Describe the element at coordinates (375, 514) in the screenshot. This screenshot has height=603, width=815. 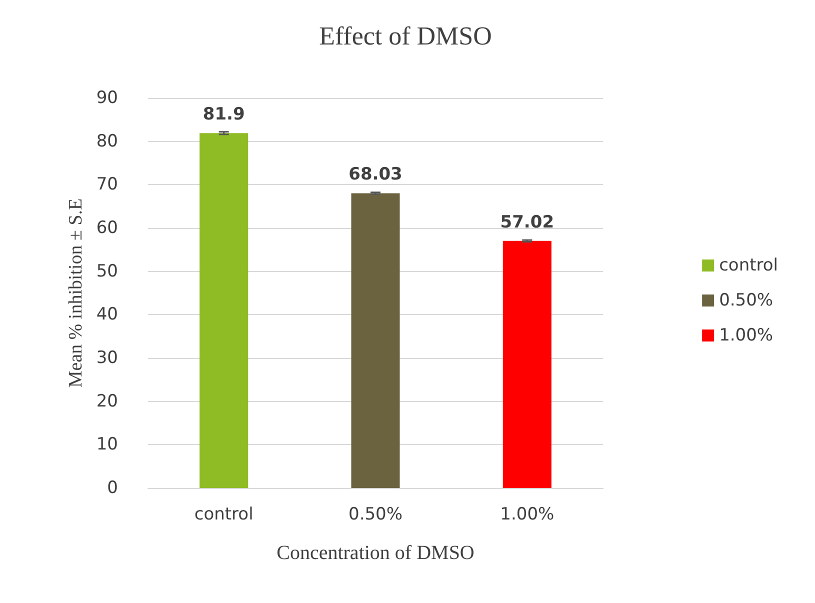
I see `x-tick-label: 0.50%` at that location.